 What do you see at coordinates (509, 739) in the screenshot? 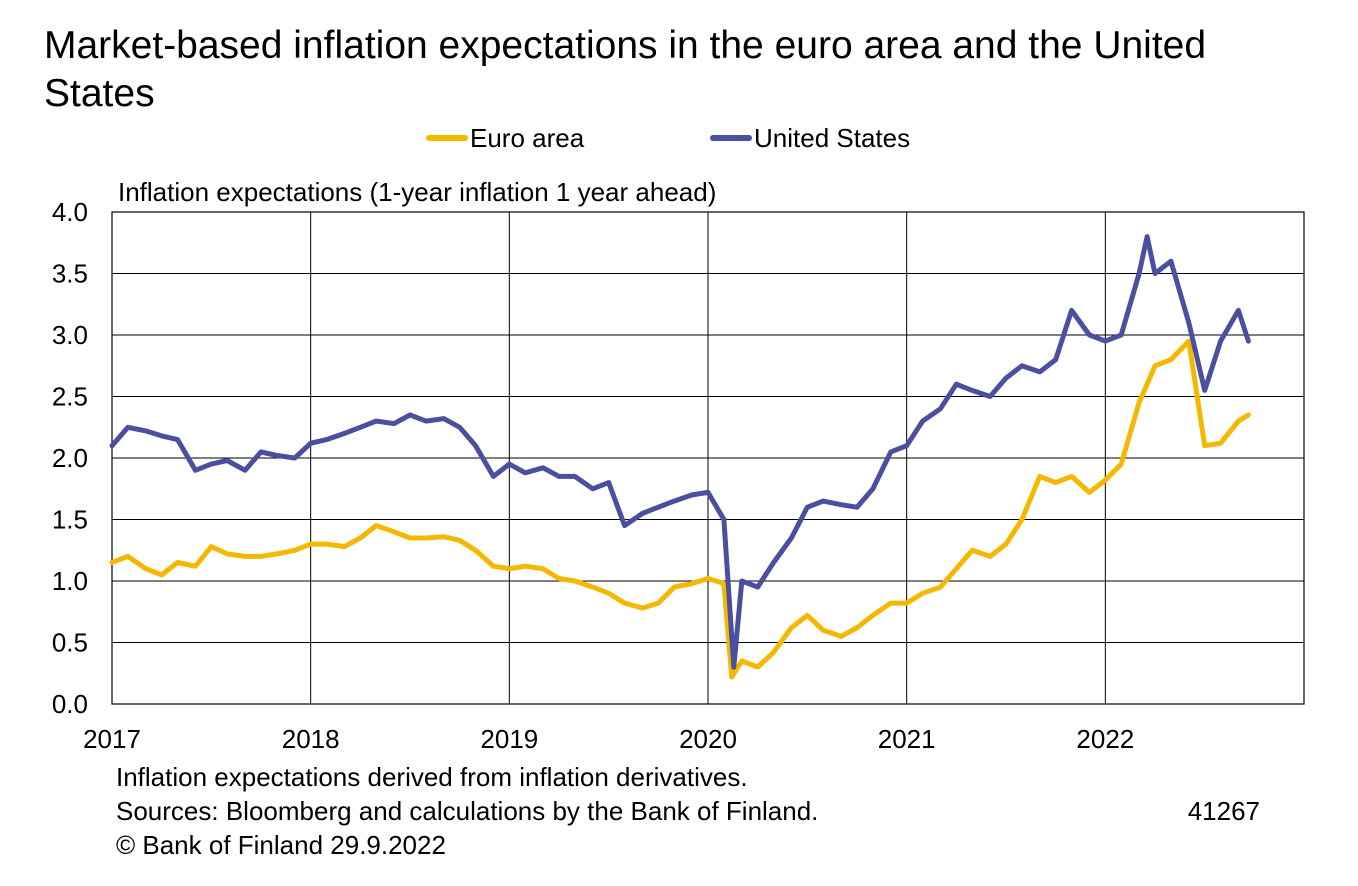
I see `x-tick-label: 2019` at bounding box center [509, 739].